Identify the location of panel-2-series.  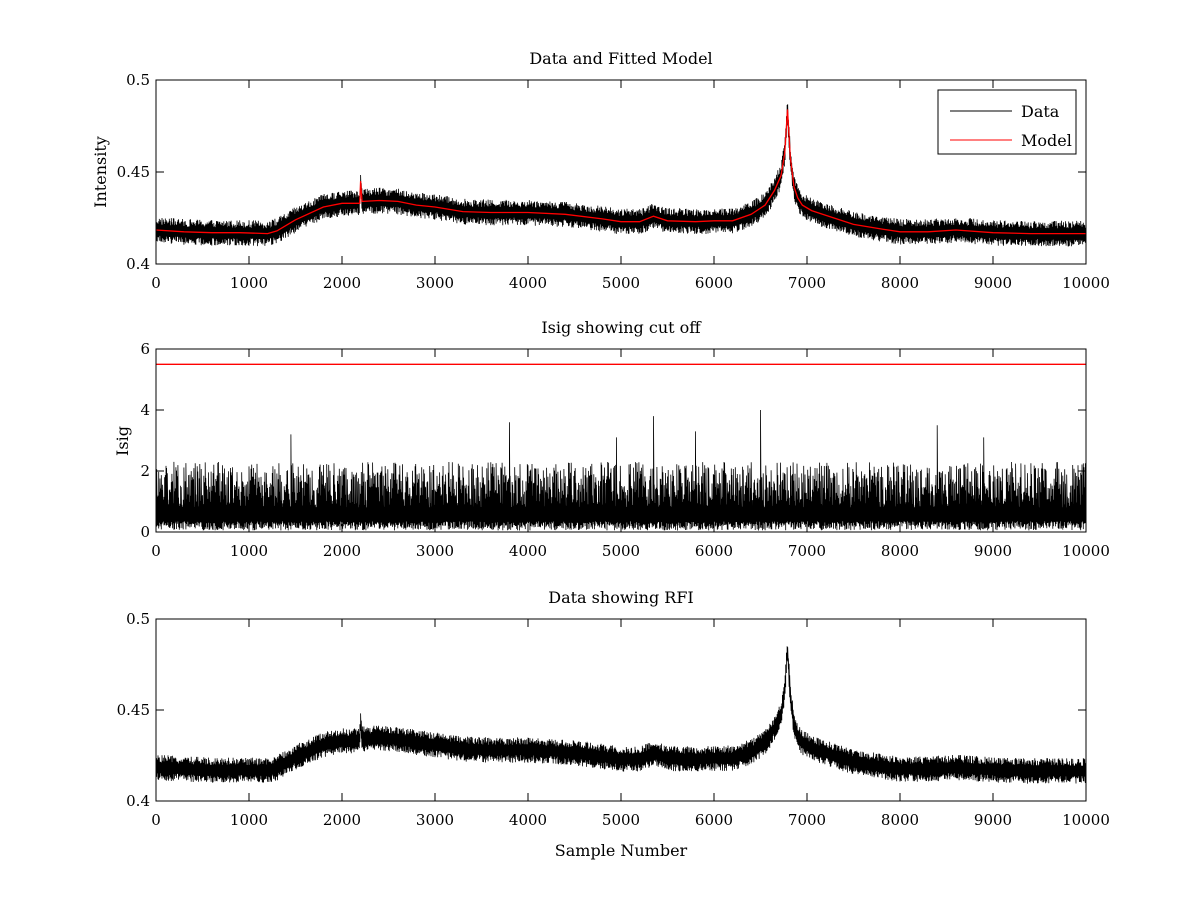
(621, 447).